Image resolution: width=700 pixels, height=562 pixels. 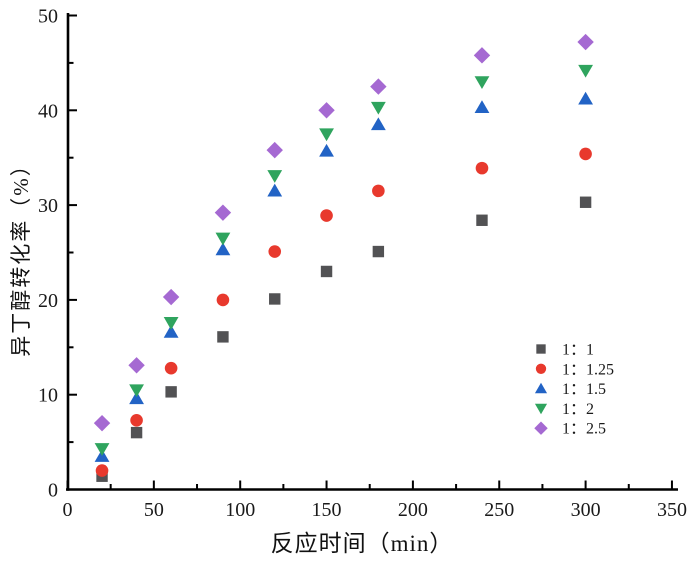 What do you see at coordinates (53, 491) in the screenshot?
I see `y-tick-label: 0` at bounding box center [53, 491].